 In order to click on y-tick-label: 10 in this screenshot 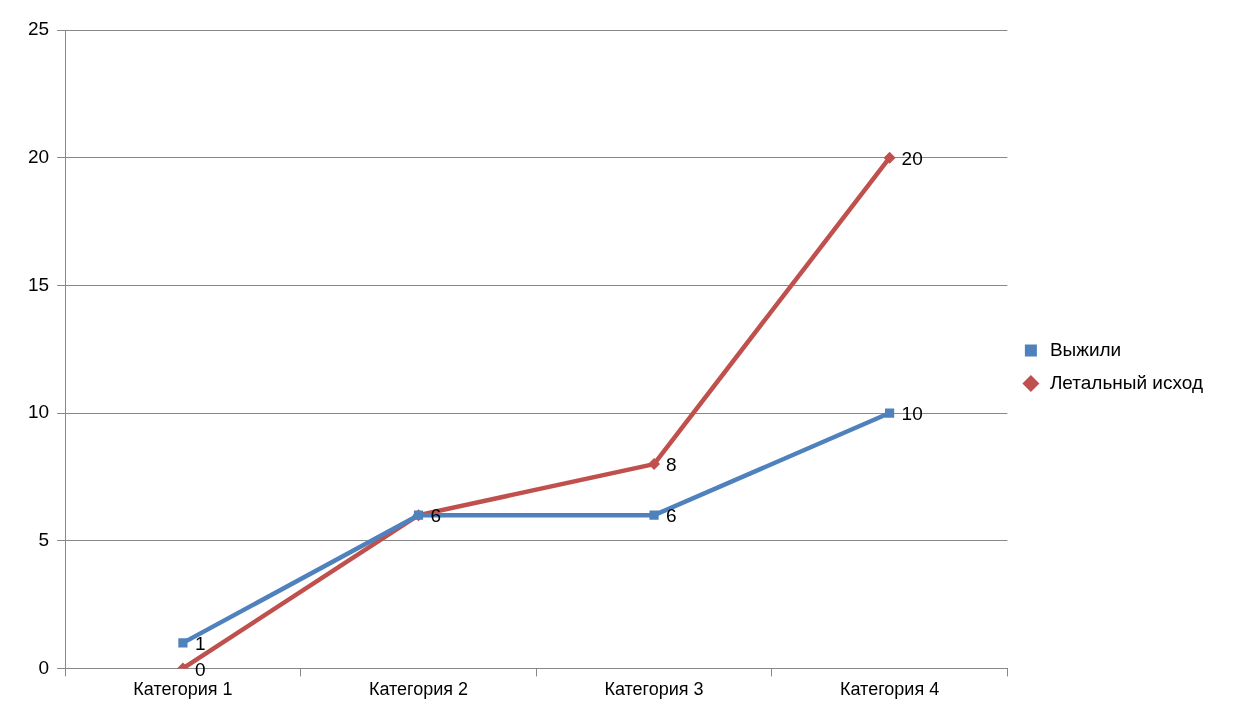, I will do `click(38, 412)`.